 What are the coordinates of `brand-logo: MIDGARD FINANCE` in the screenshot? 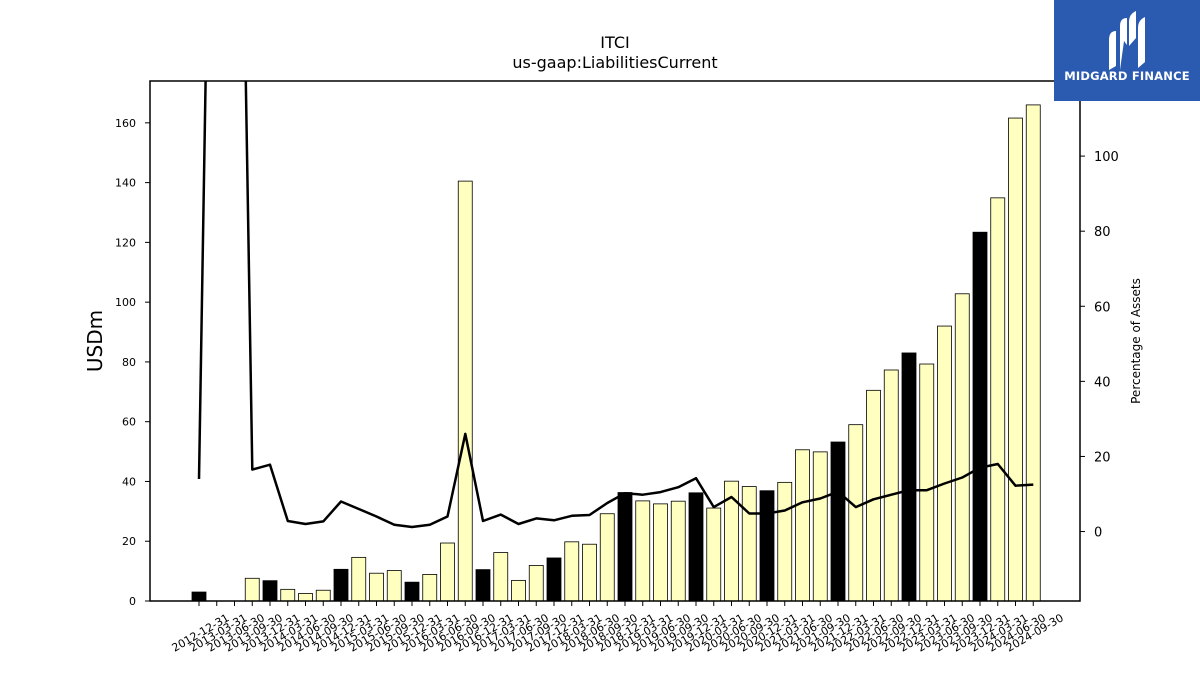 It's located at (1127, 50).